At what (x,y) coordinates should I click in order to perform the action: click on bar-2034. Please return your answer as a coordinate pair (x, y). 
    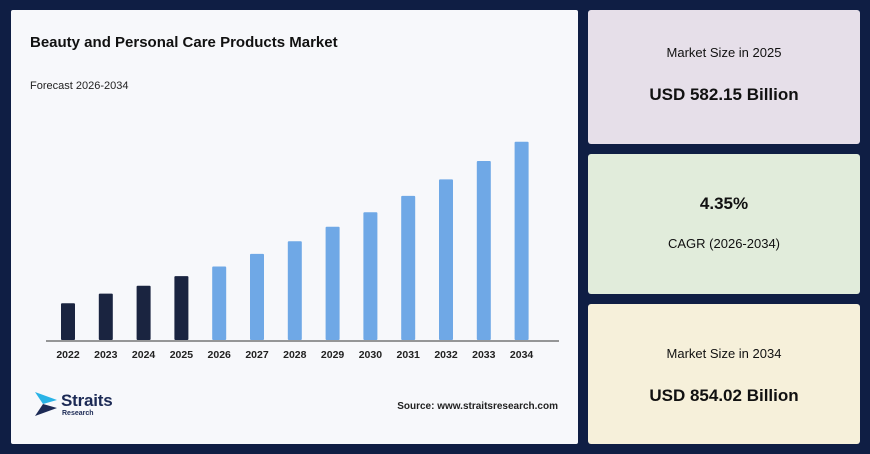
    Looking at the image, I should click on (521, 240).